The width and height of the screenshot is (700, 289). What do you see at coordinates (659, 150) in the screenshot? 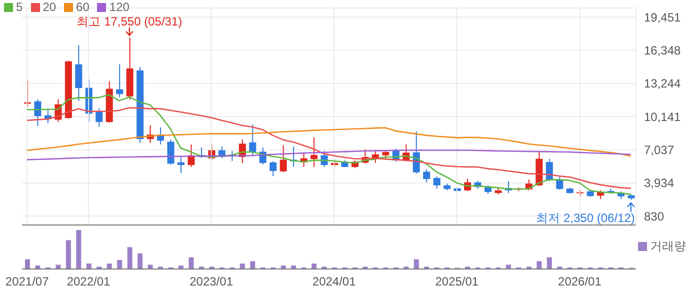
I see `y-tick-label: 7,037` at bounding box center [659, 150].